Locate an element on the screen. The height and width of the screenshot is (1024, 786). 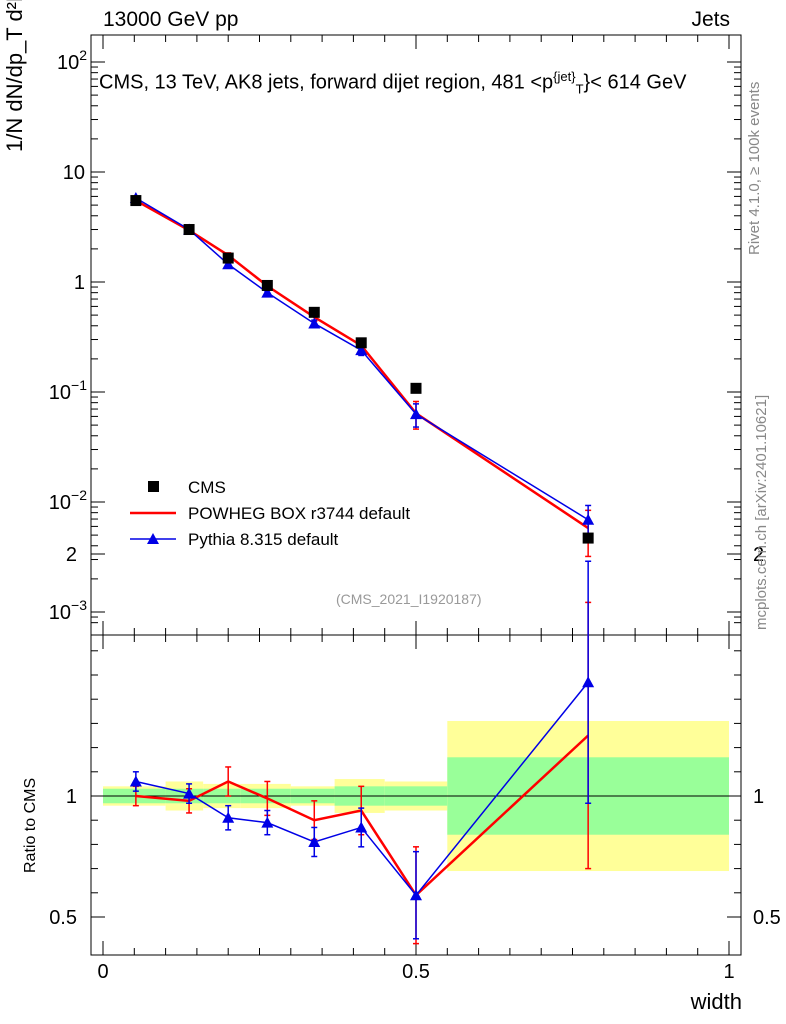
ratio-y-tick-label-right: 0.5 is located at coordinates (767, 918).